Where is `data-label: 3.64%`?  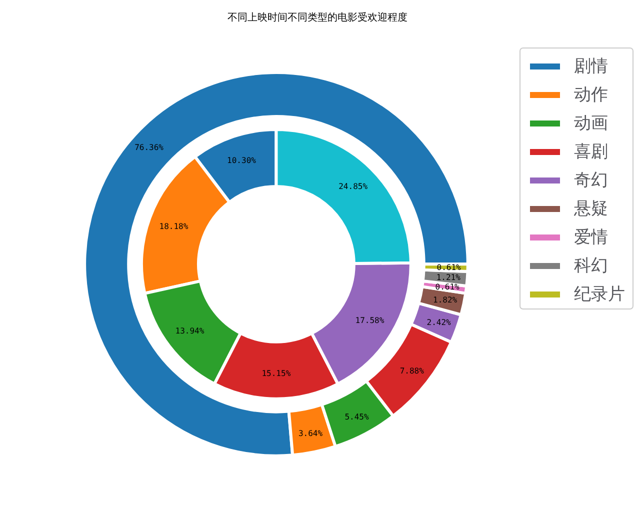 data-label: 3.64% is located at coordinates (310, 433).